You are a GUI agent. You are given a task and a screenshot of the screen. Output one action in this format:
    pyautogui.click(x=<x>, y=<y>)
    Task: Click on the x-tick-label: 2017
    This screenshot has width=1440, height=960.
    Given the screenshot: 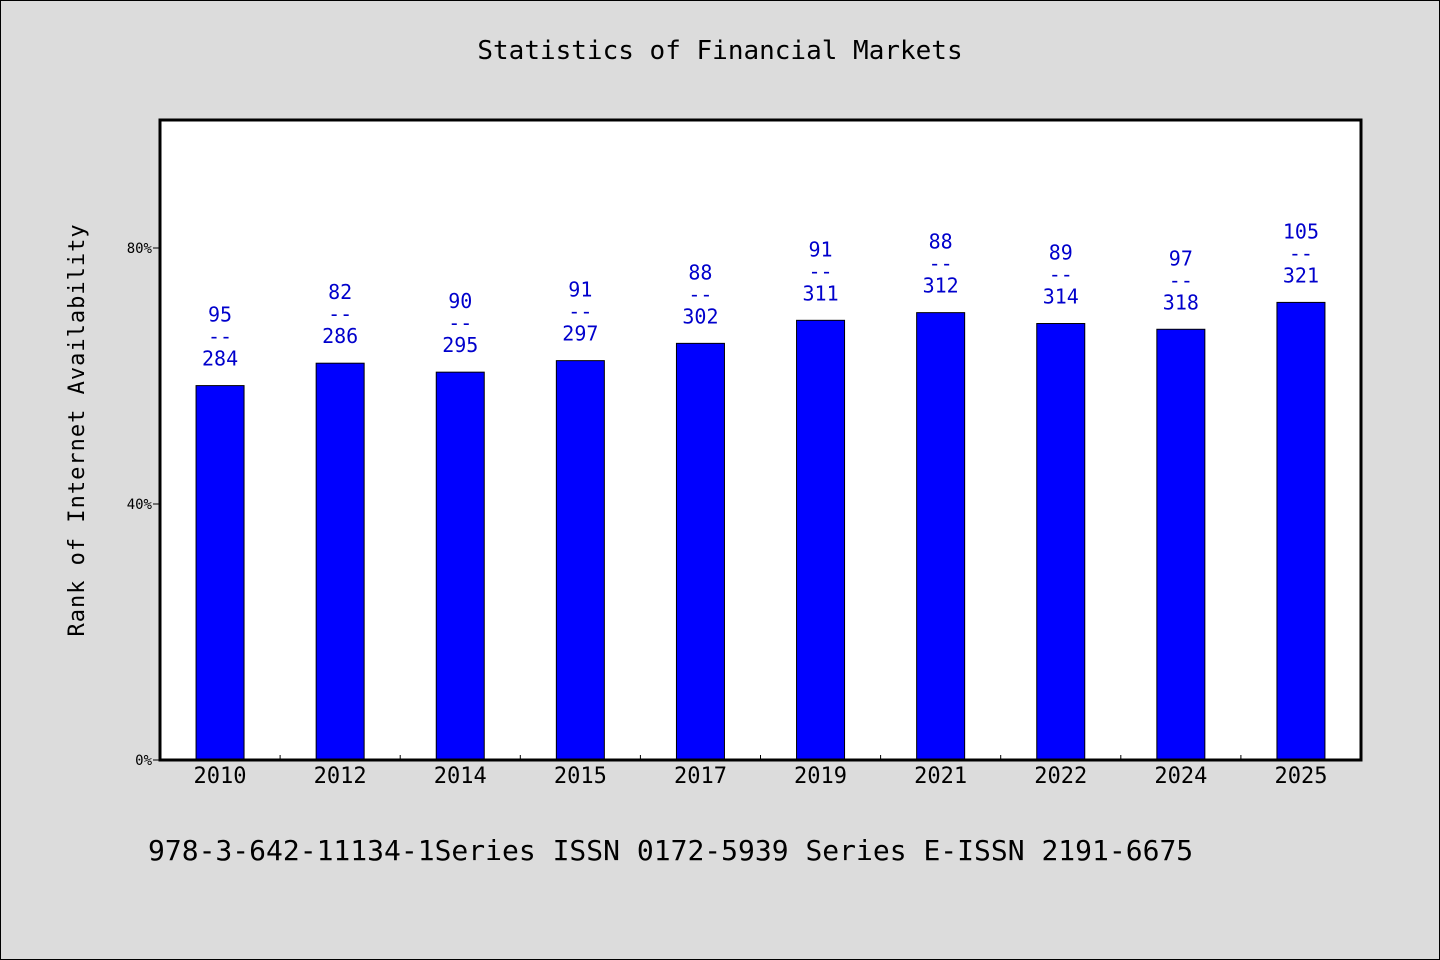 What is the action you would take?
    pyautogui.click(x=700, y=776)
    